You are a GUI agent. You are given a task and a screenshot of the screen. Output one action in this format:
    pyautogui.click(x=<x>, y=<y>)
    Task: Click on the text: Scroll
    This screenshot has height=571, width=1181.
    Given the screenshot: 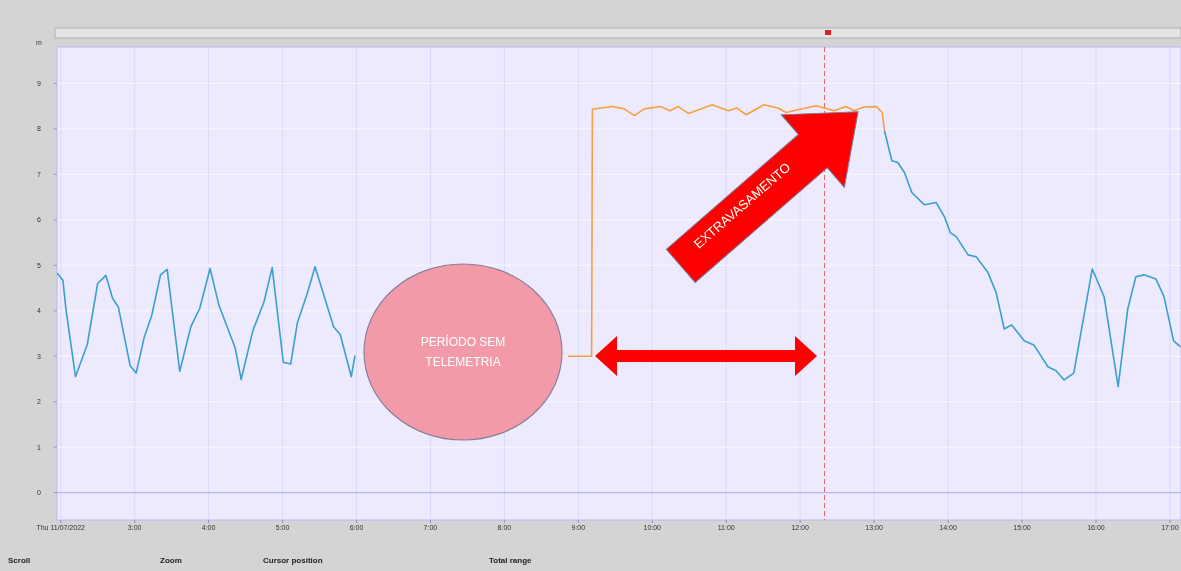 What is the action you would take?
    pyautogui.click(x=19, y=560)
    